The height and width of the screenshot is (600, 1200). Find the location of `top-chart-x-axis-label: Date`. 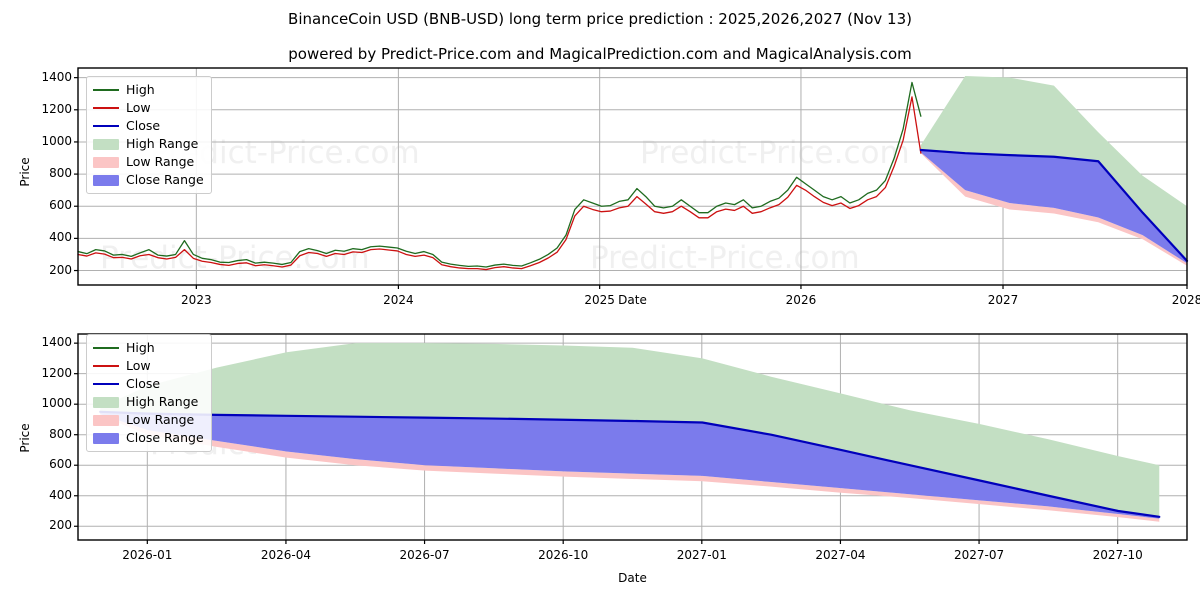

top-chart-x-axis-label: Date is located at coordinates (632, 300).